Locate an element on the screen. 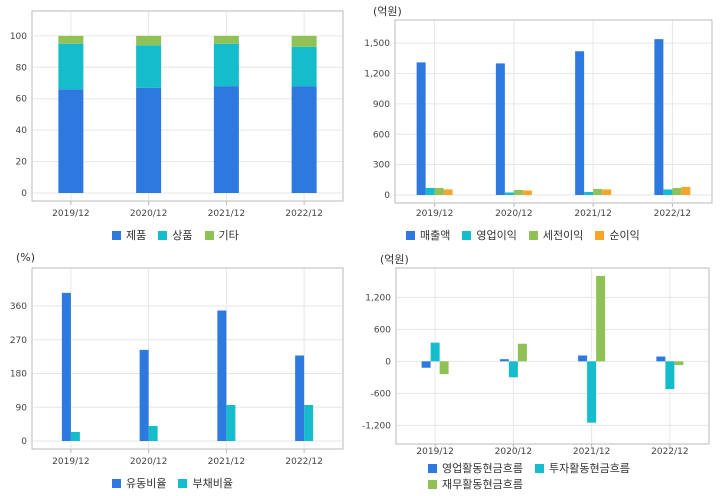 This screenshot has height=496, width=720. legend-label: 상품 is located at coordinates (182, 235).